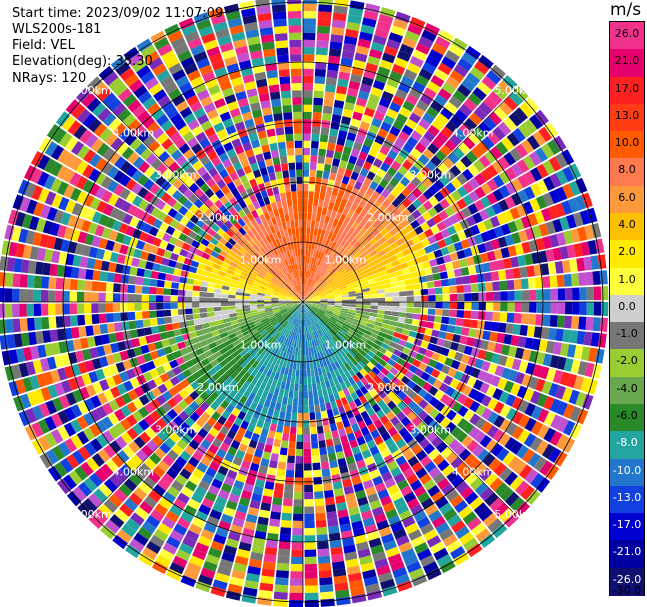  What do you see at coordinates (626, 10) in the screenshot?
I see `colorbar-unit: m/s` at bounding box center [626, 10].